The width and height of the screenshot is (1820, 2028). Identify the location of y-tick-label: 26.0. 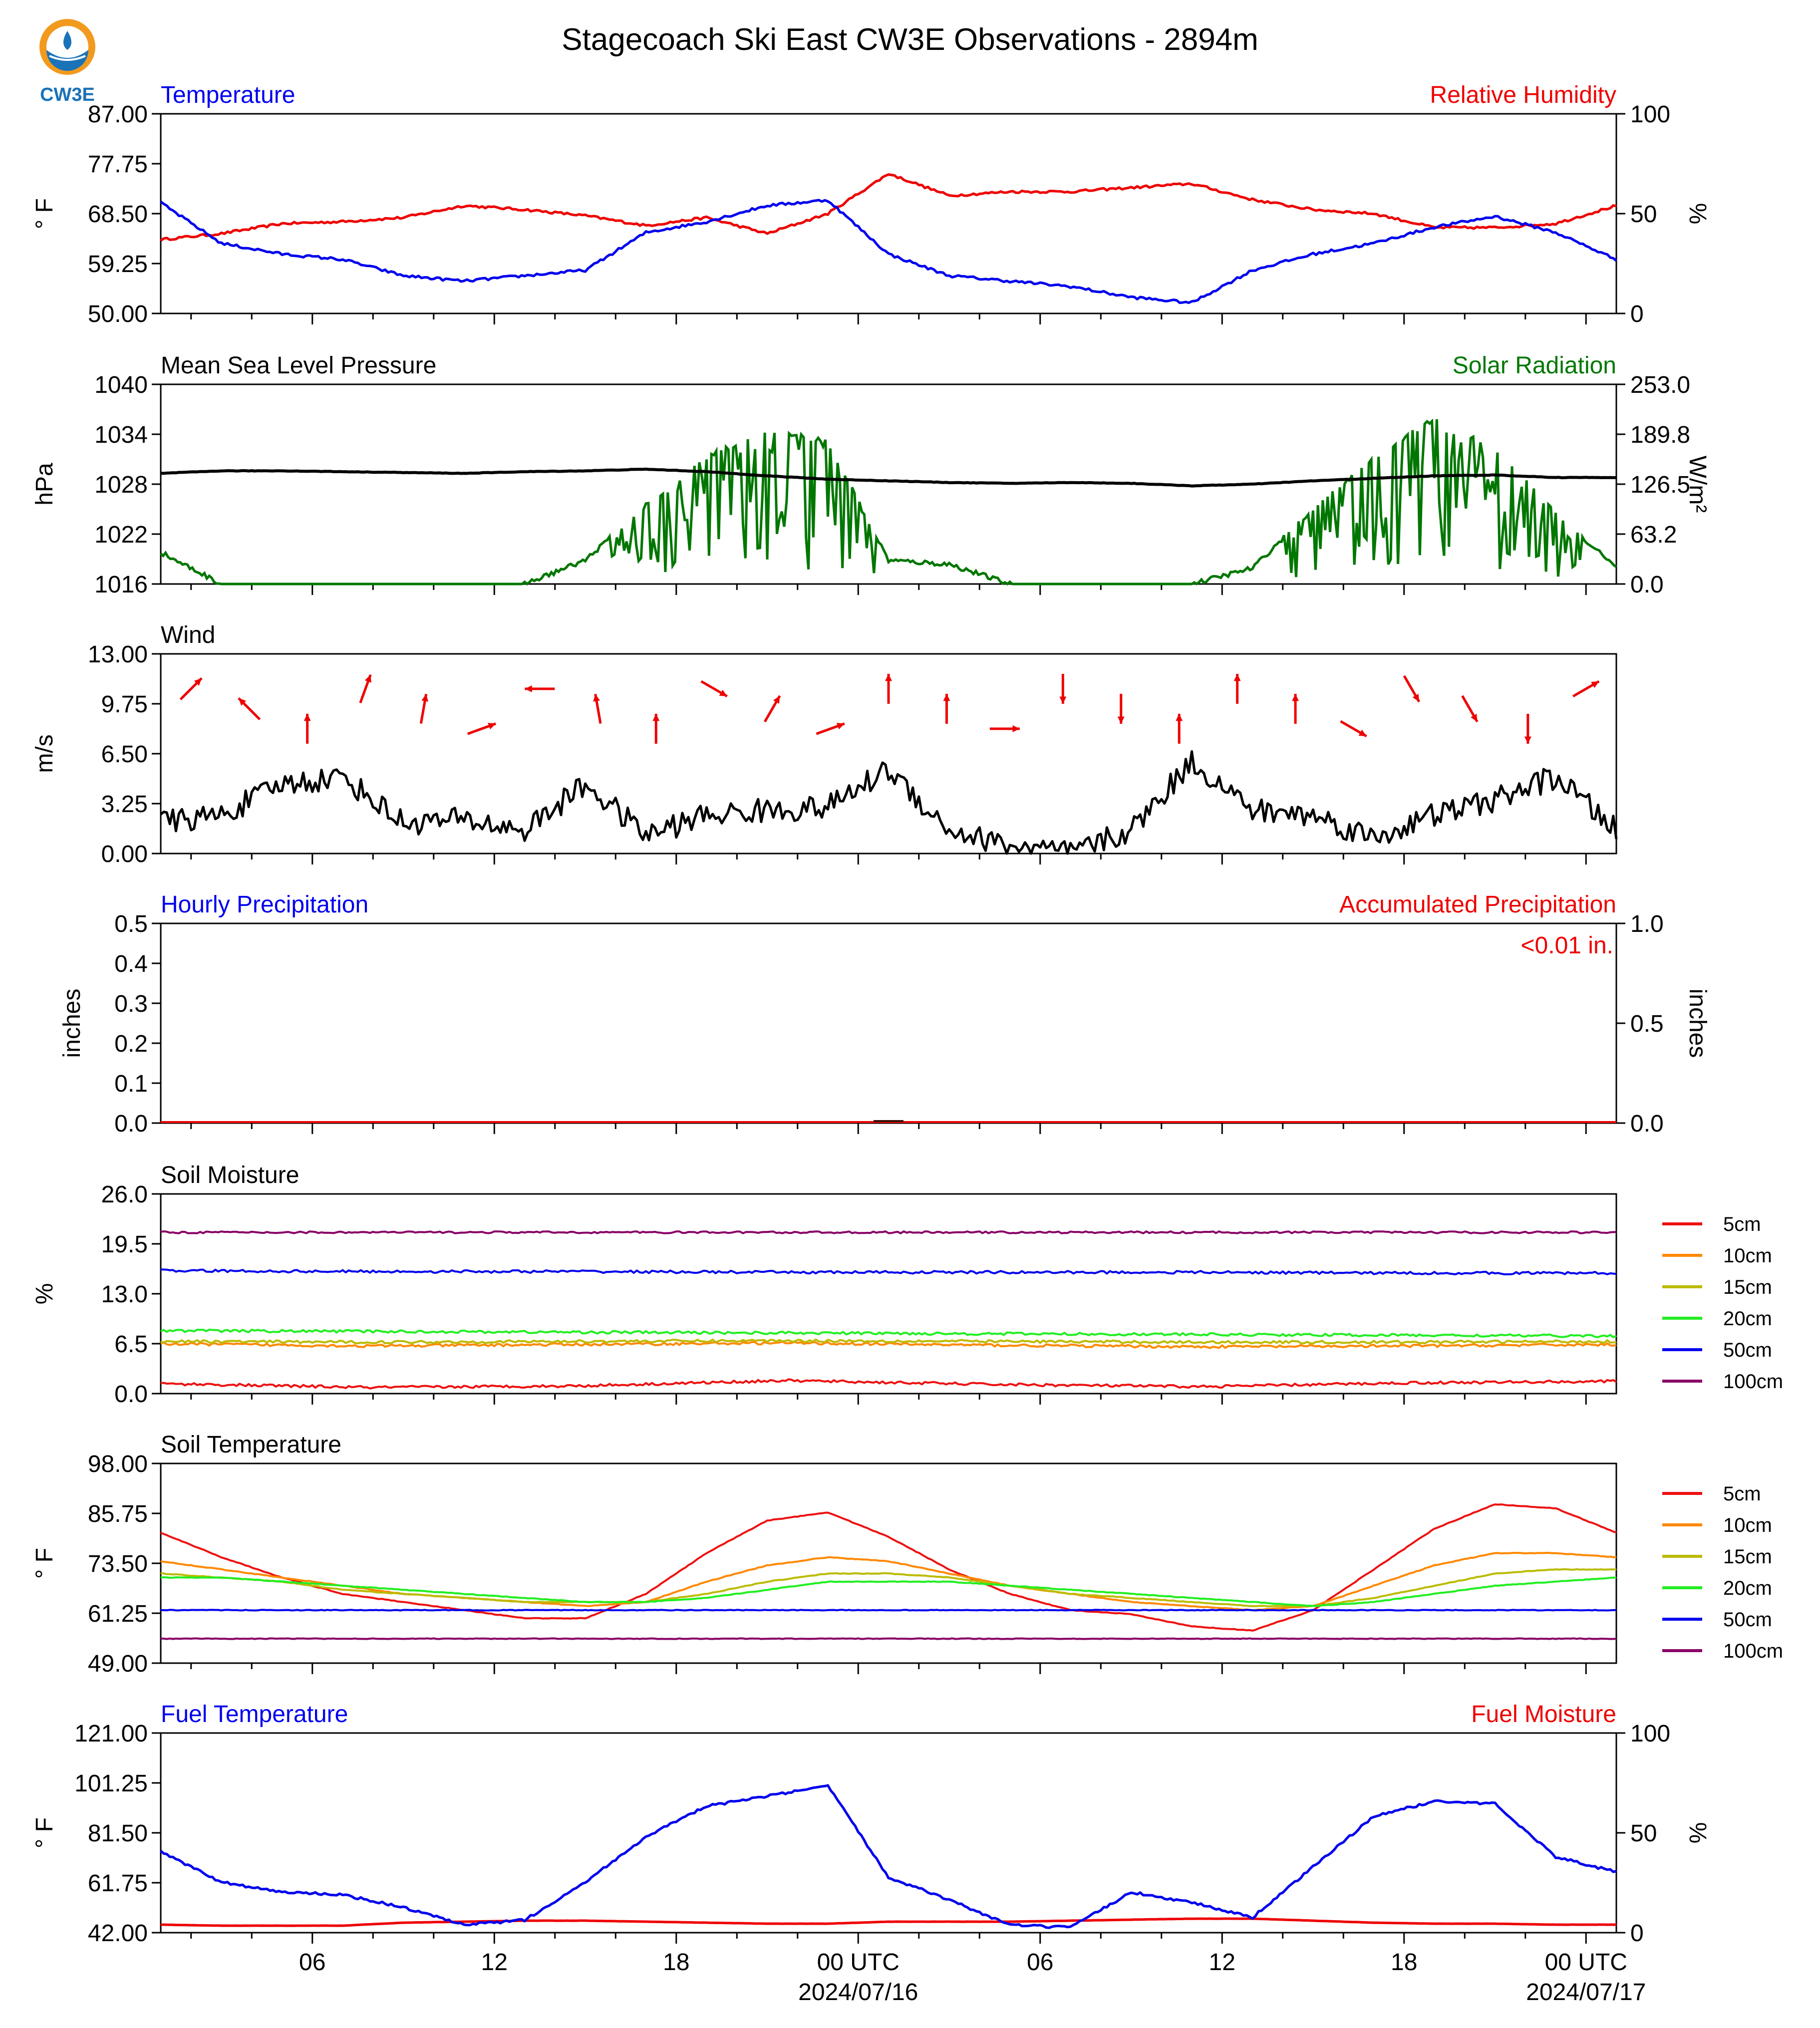
(124, 1194).